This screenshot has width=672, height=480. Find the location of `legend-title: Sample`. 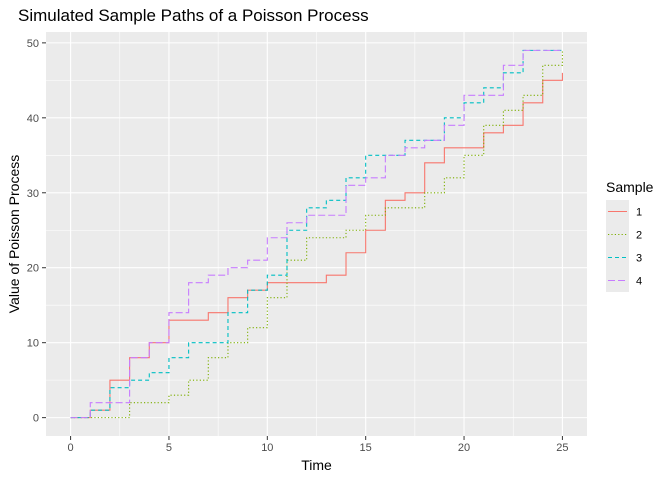

legend-title: Sample is located at coordinates (630, 187).